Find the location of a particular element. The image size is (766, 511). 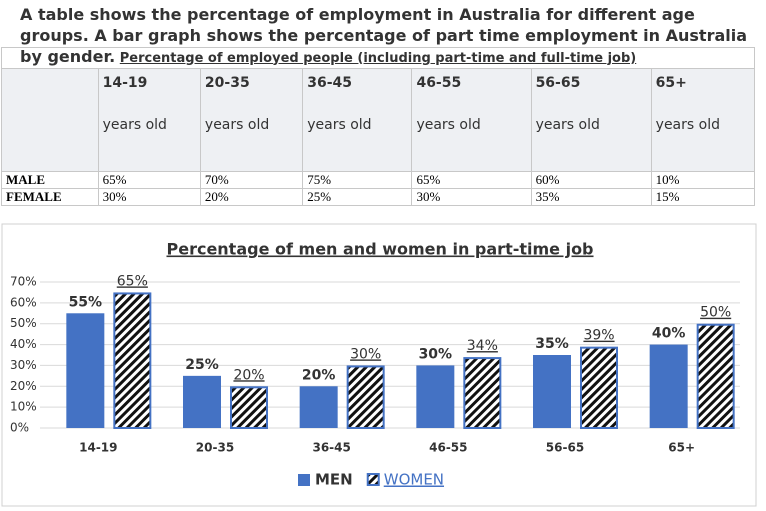

header-cell is located at coordinates (50, 120).